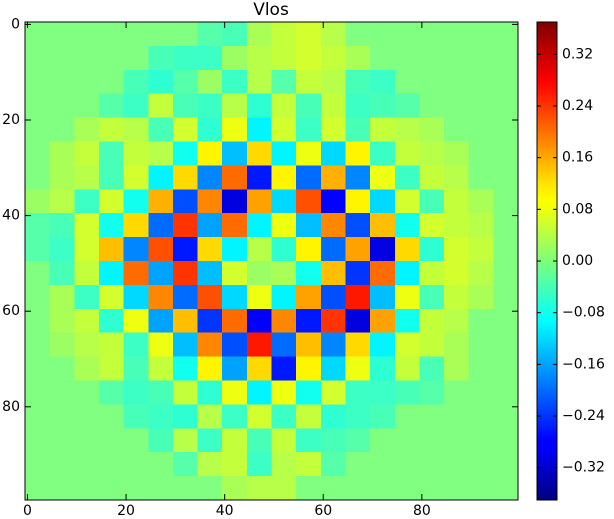 This screenshot has height=519, width=614. What do you see at coordinates (577, 261) in the screenshot?
I see `colorbar-tick-label: 0.00` at bounding box center [577, 261].